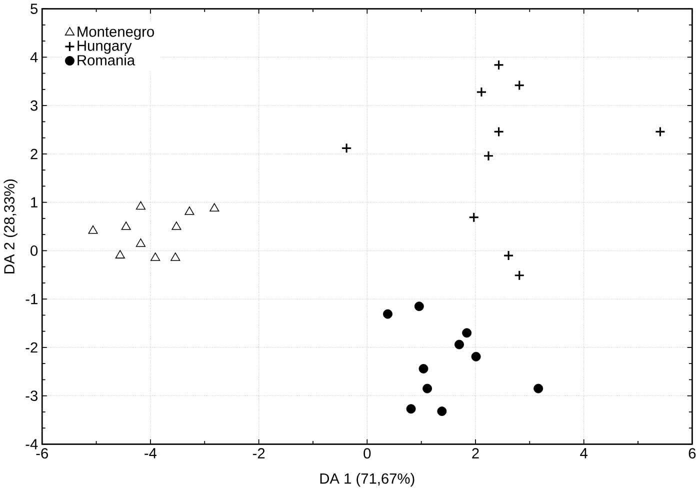 This screenshot has height=490, width=700. What do you see at coordinates (42, 453) in the screenshot?
I see `x-tick-label: -6` at bounding box center [42, 453].